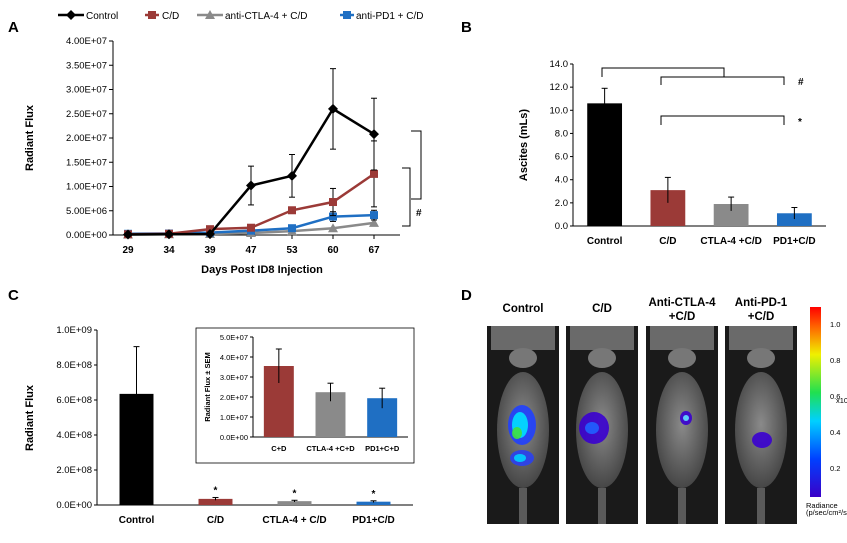  Describe the element at coordinates (234, 397) in the screenshot. I see `y-tick-label: 2.0E+07` at that location.